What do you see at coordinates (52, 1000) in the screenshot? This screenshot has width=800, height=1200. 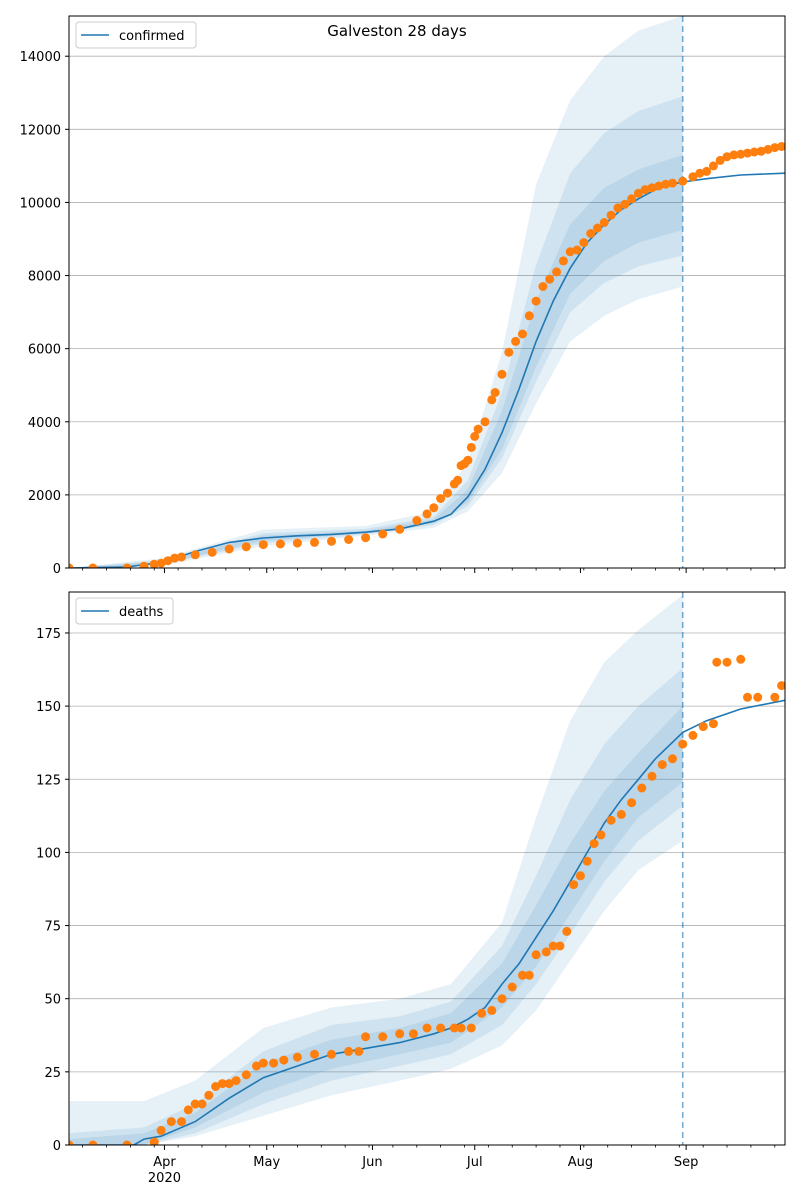 I see `deaths-ytick-label: 50` at bounding box center [52, 1000].